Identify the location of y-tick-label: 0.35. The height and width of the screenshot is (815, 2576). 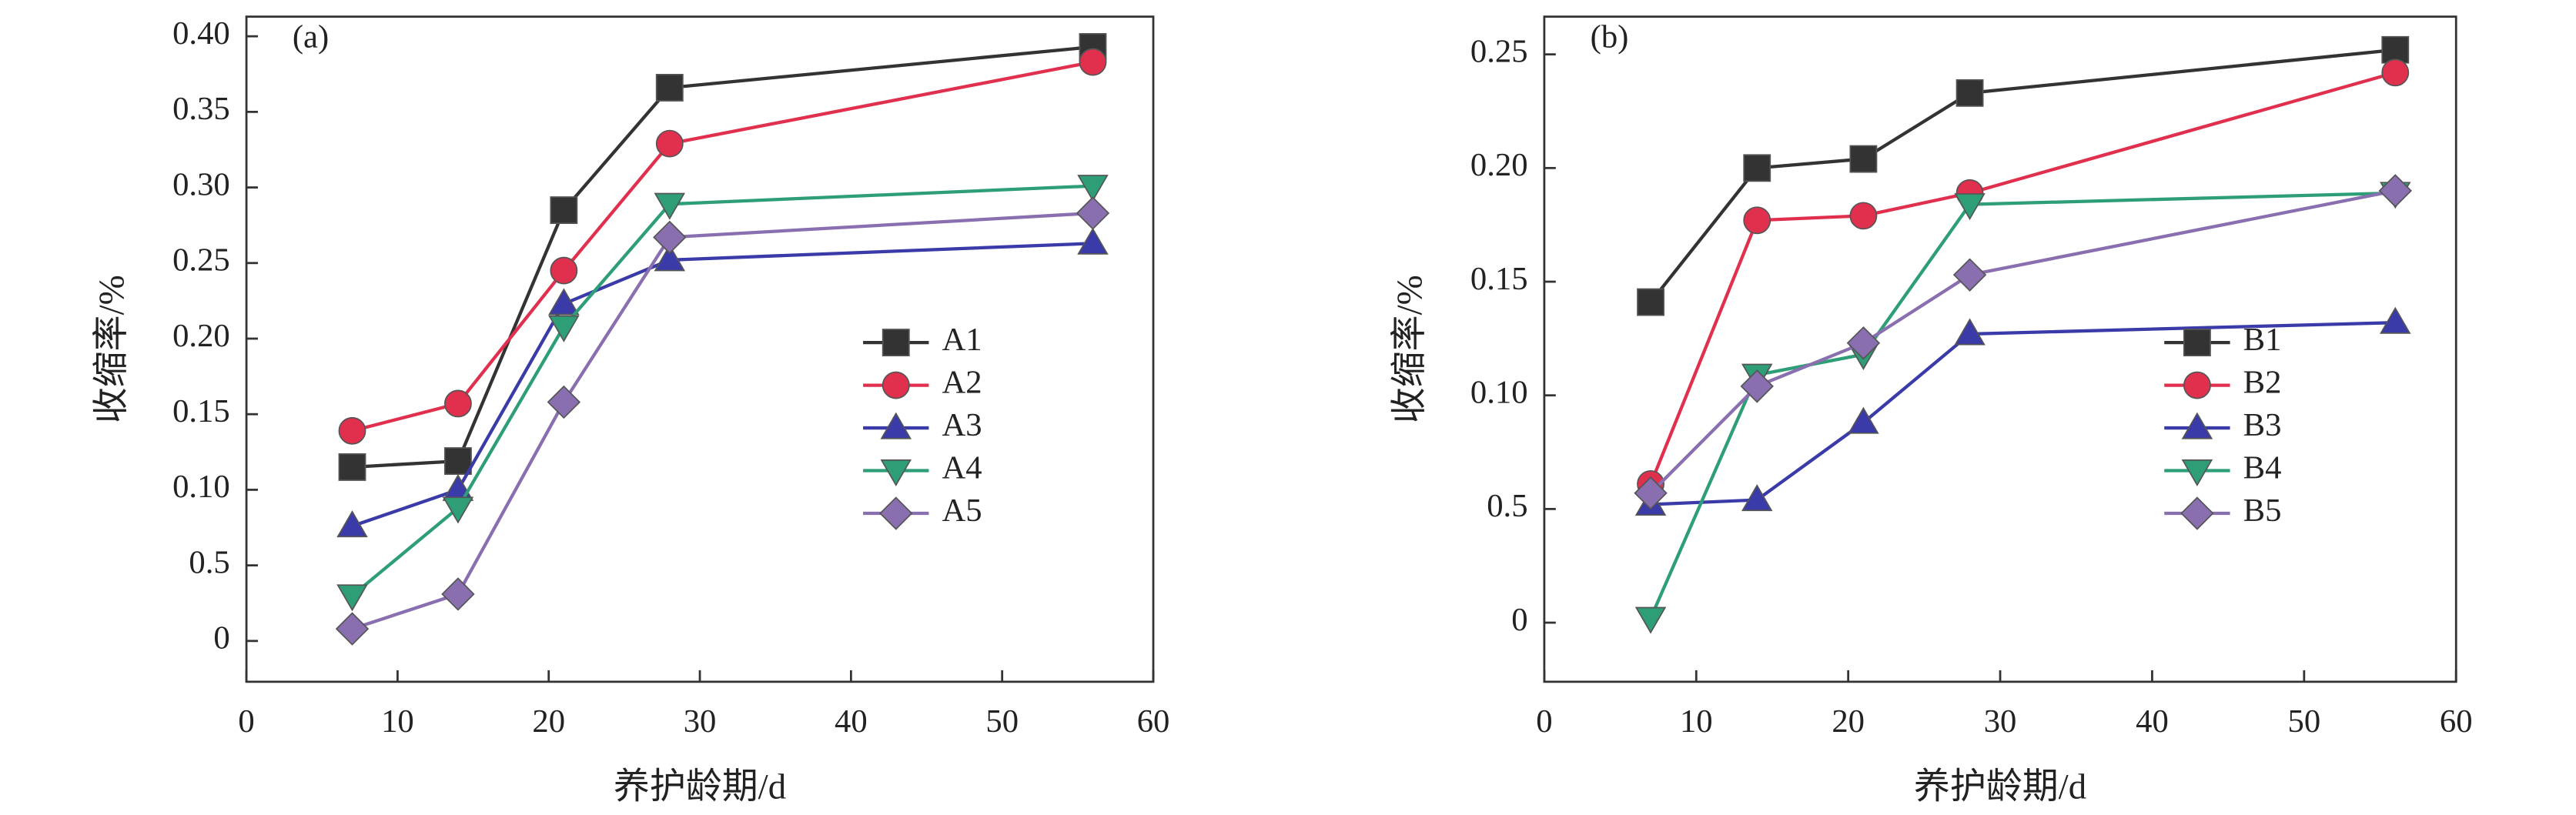
(201, 109).